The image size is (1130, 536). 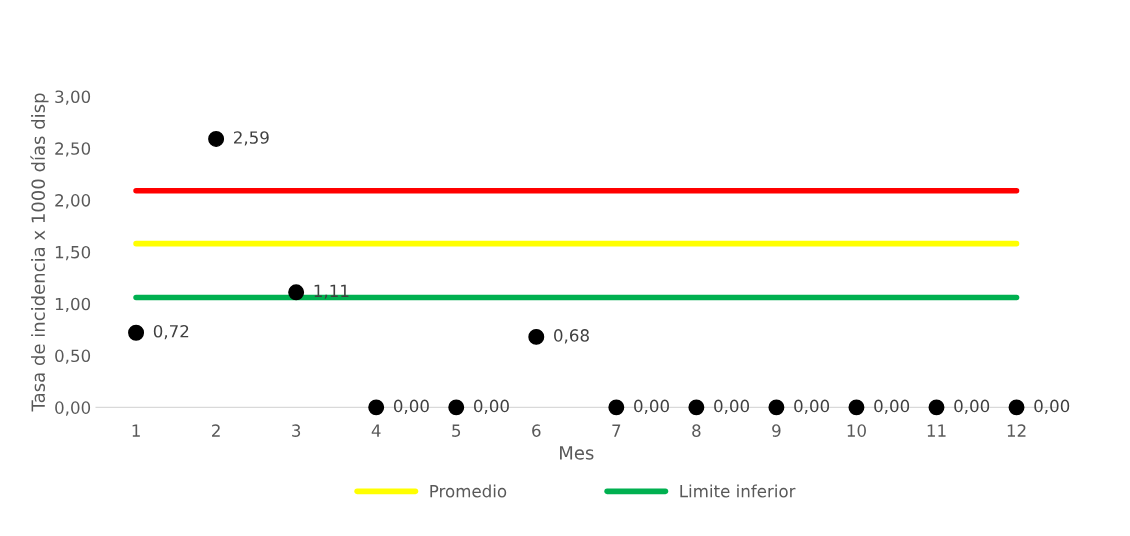 What do you see at coordinates (73, 97) in the screenshot?
I see `y-tick-label: 3,00` at bounding box center [73, 97].